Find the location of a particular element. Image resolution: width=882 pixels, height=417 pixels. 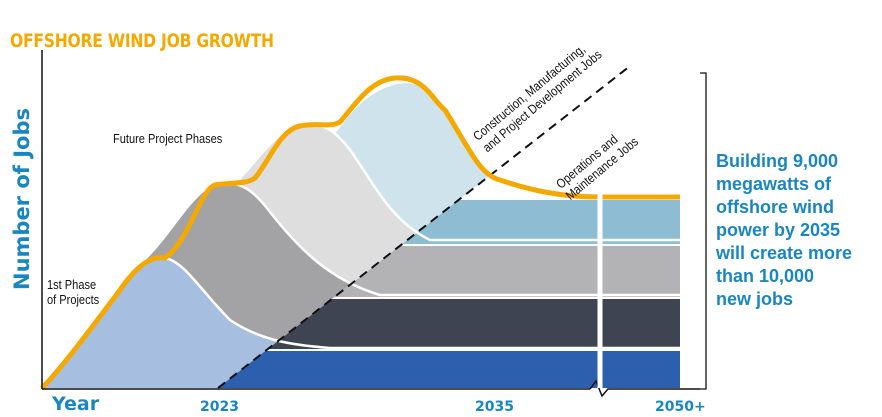

callout-bracket is located at coordinates (703, 231).